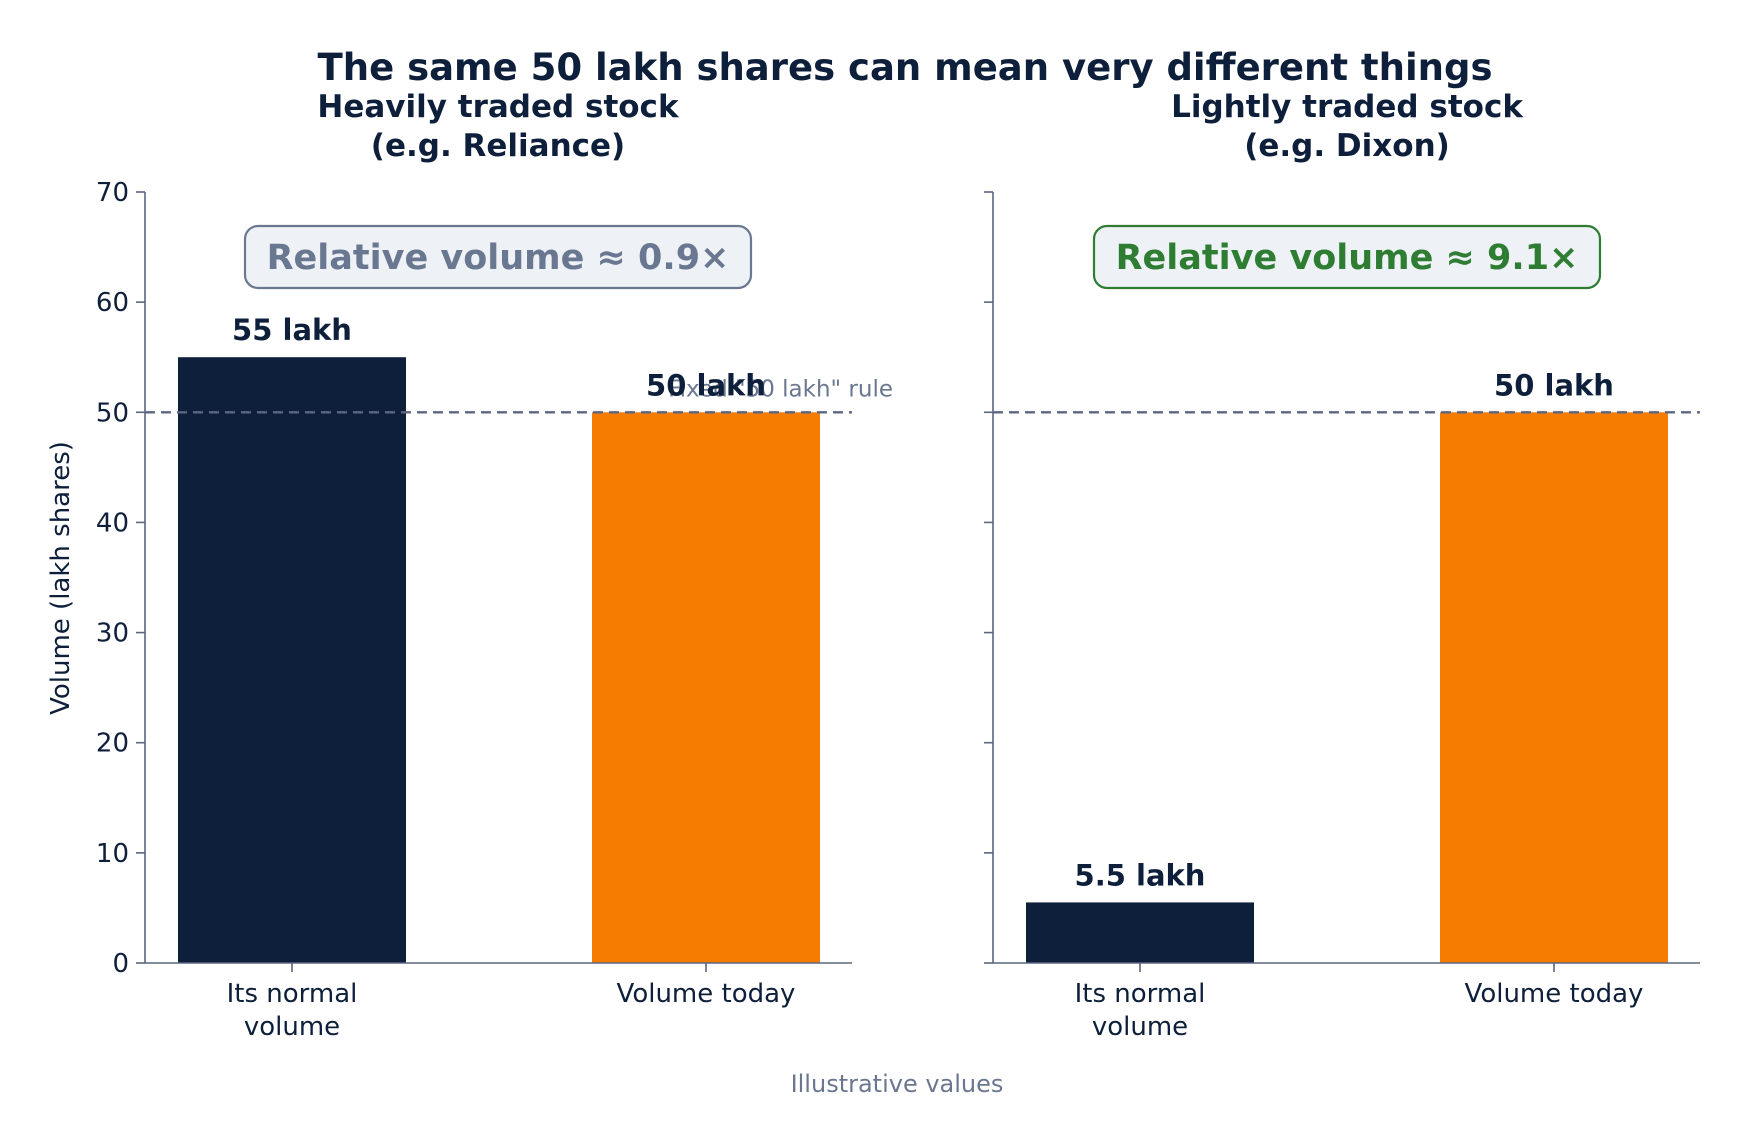 This screenshot has height=1145, width=1744. What do you see at coordinates (61, 578) in the screenshot?
I see `y-axis-label: Volume (lakh shares)` at bounding box center [61, 578].